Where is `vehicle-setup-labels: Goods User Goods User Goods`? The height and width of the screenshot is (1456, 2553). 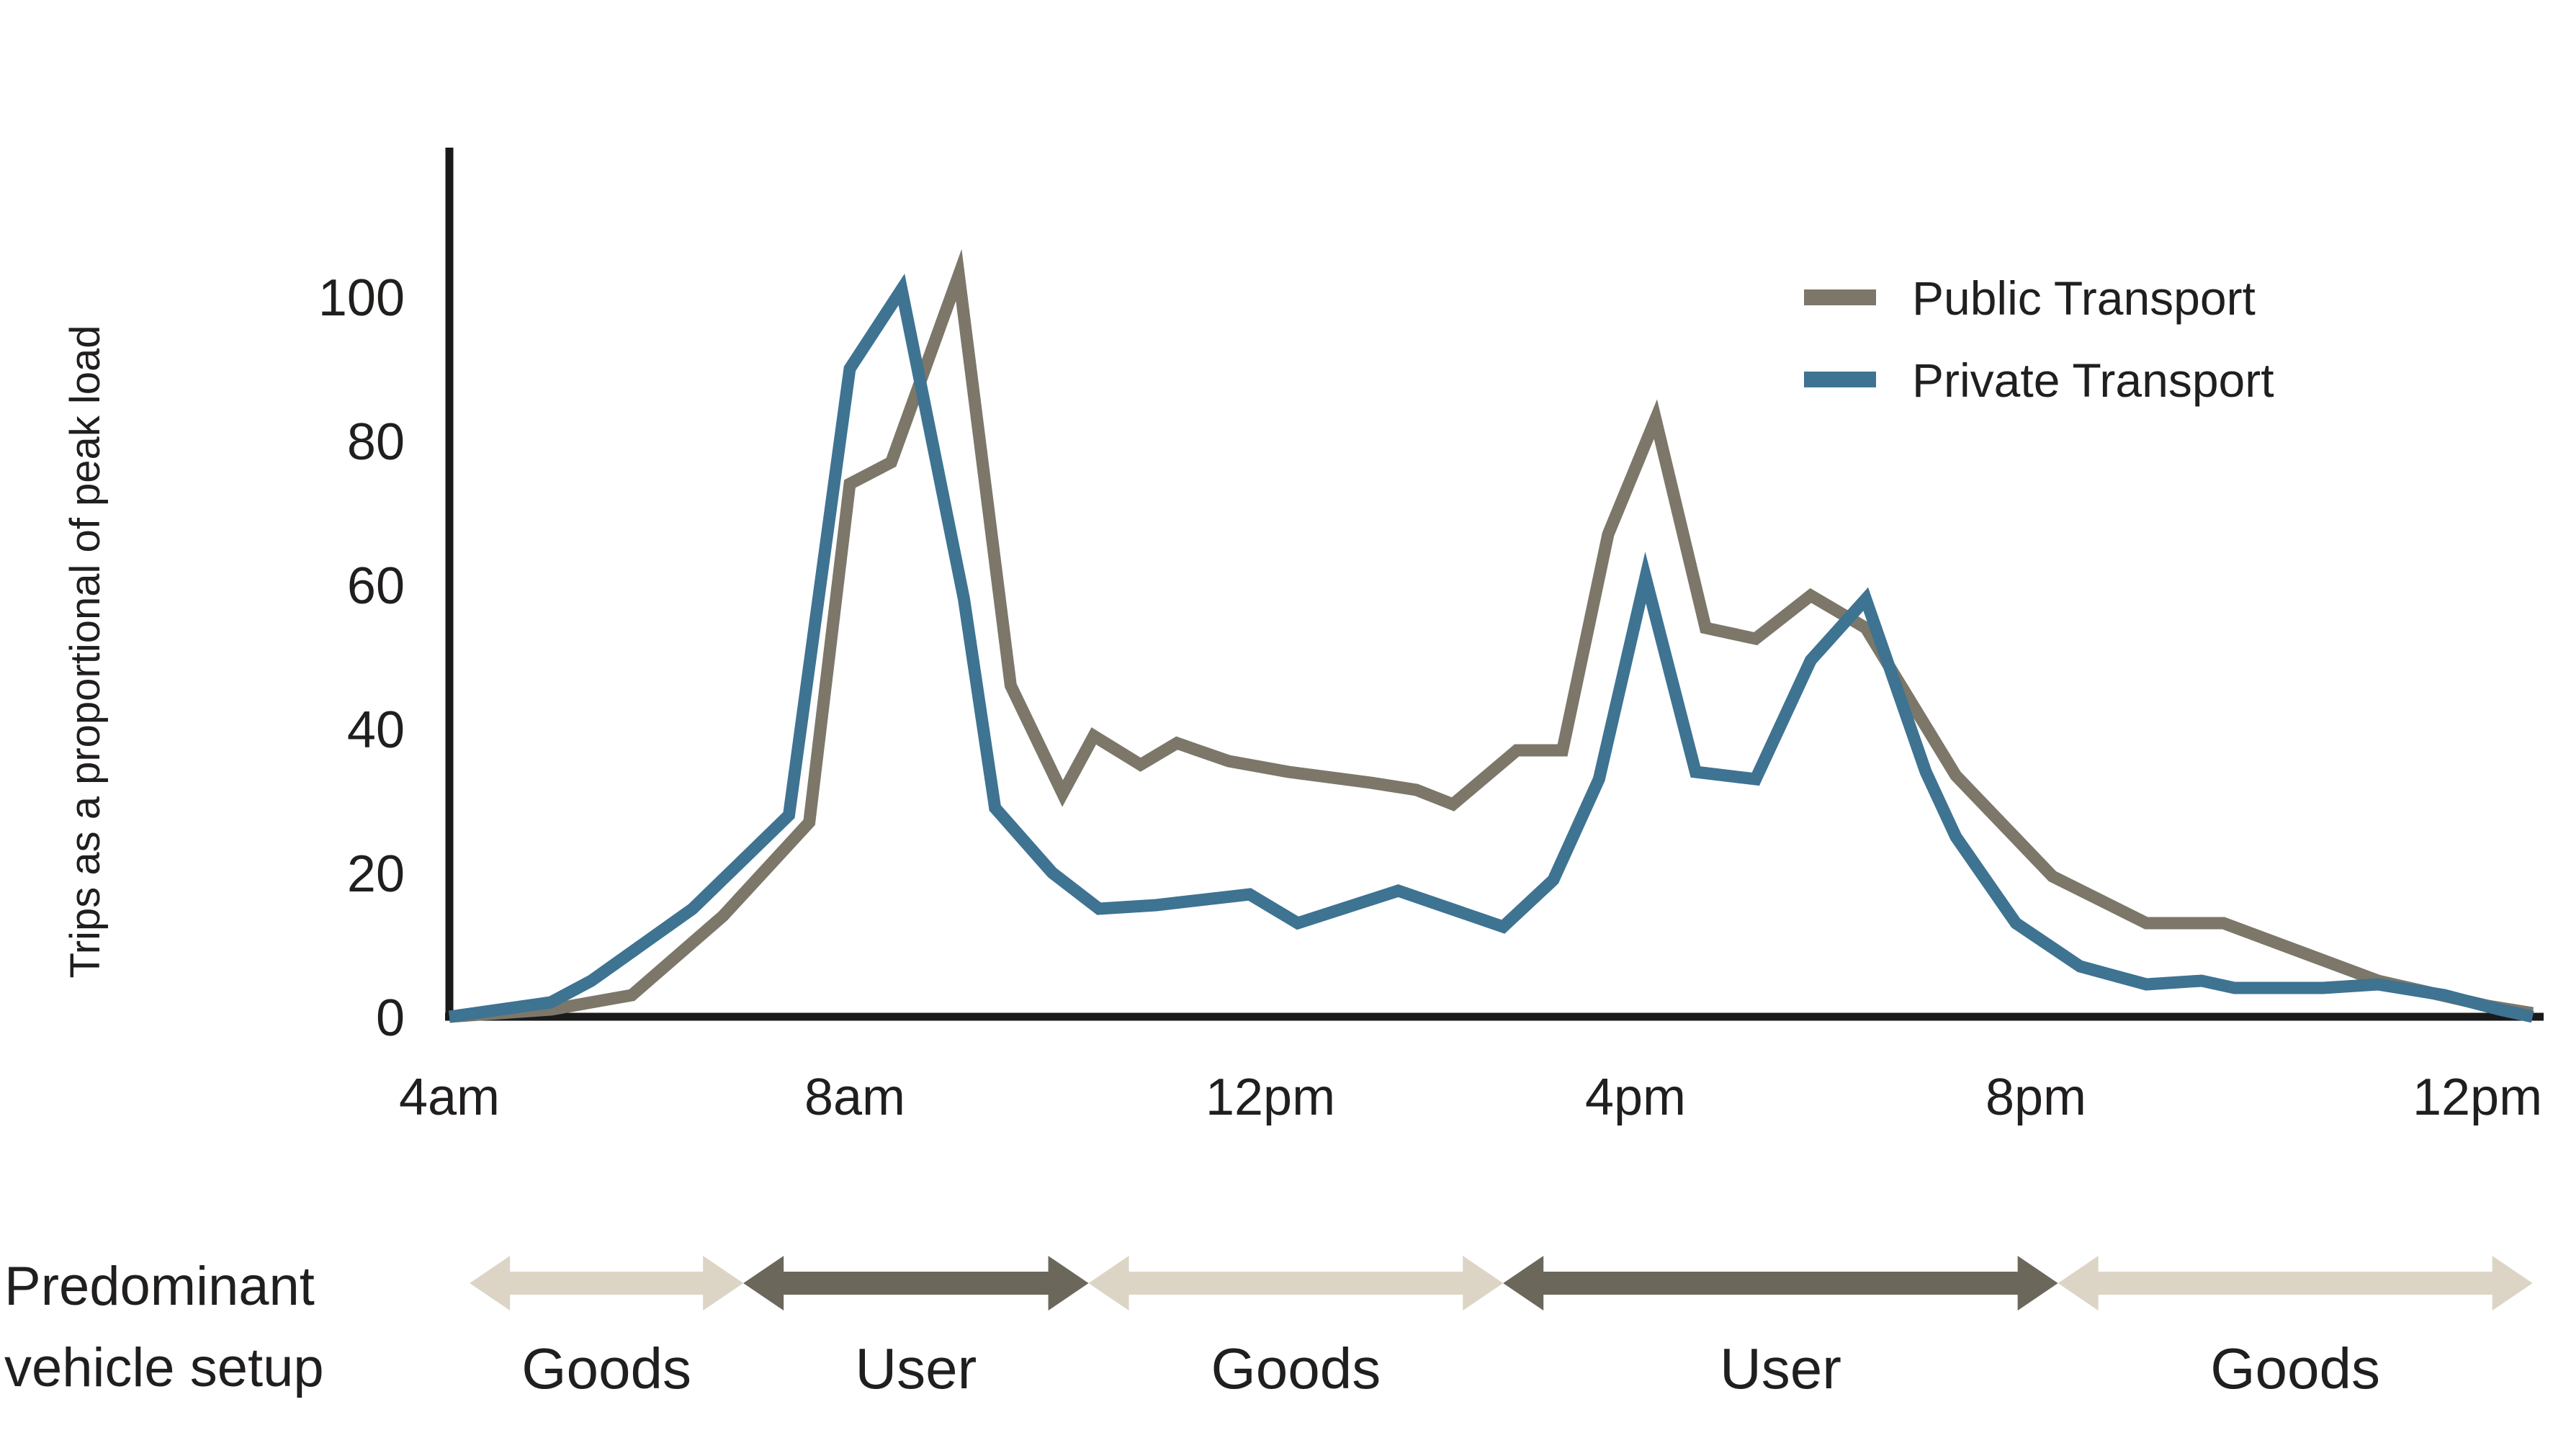 vehicle-setup-labels: Goods User Goods User Goods is located at coordinates (1450, 1368).